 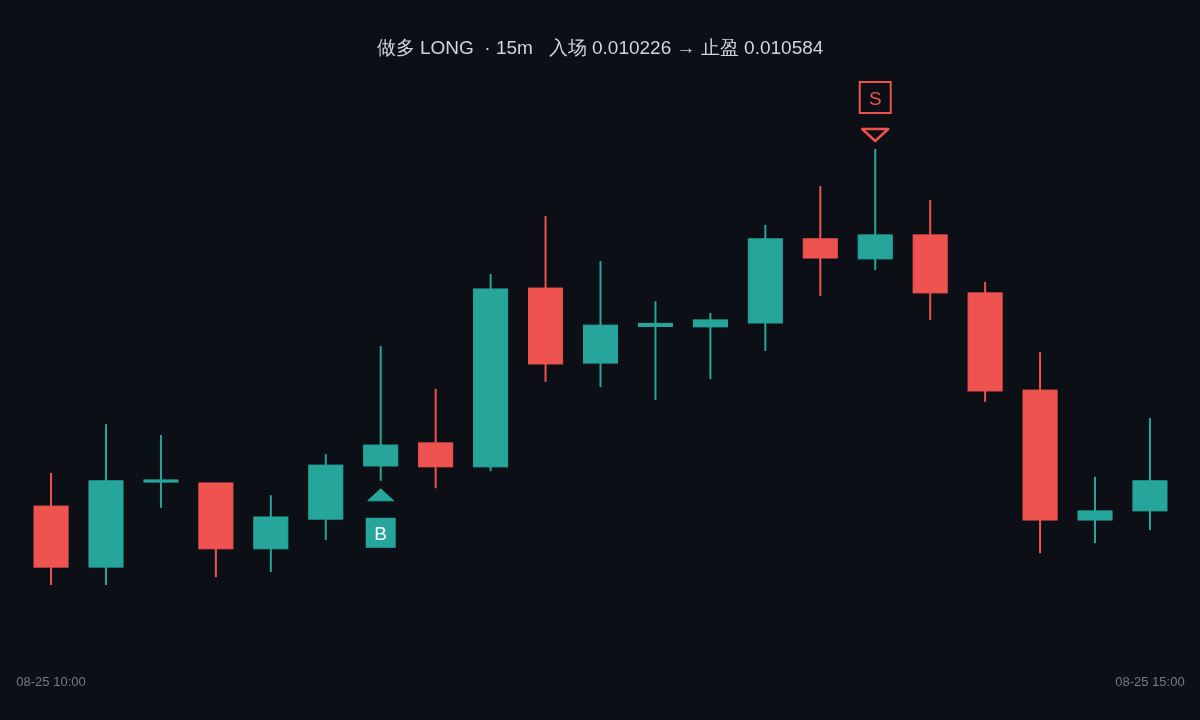 What do you see at coordinates (51, 681) in the screenshot?
I see `x-tick-label: 08-25 10:00` at bounding box center [51, 681].